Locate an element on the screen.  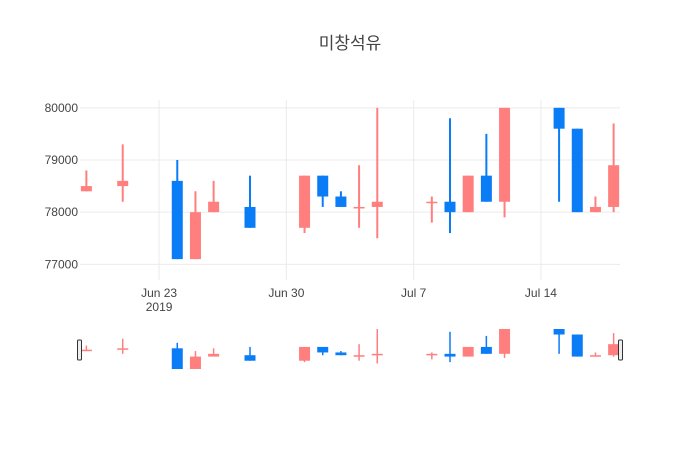
y-tick-label: 79000 is located at coordinates (62, 160).